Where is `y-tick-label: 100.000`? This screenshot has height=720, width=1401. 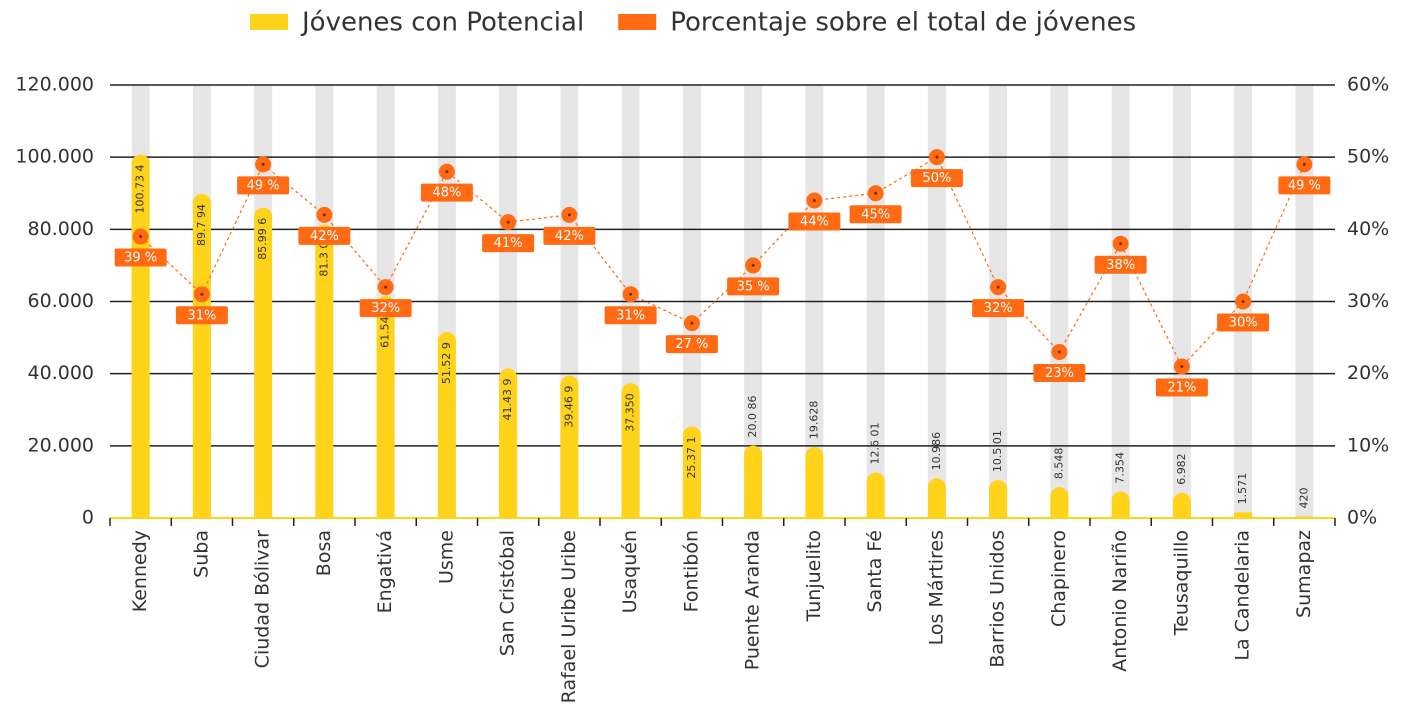
y-tick-label: 100.000 is located at coordinates (54, 157).